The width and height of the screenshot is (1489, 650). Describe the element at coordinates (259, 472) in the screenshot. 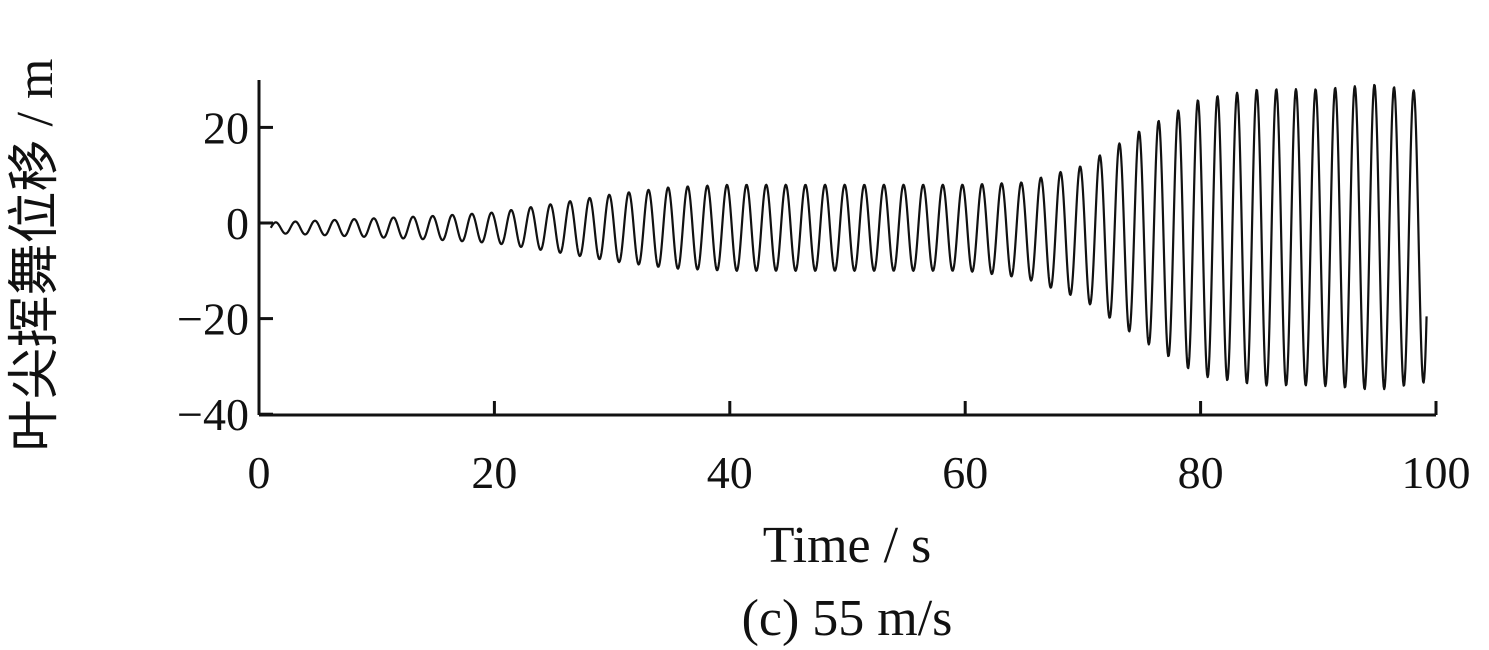

I see `x-tick-label: 0` at that location.